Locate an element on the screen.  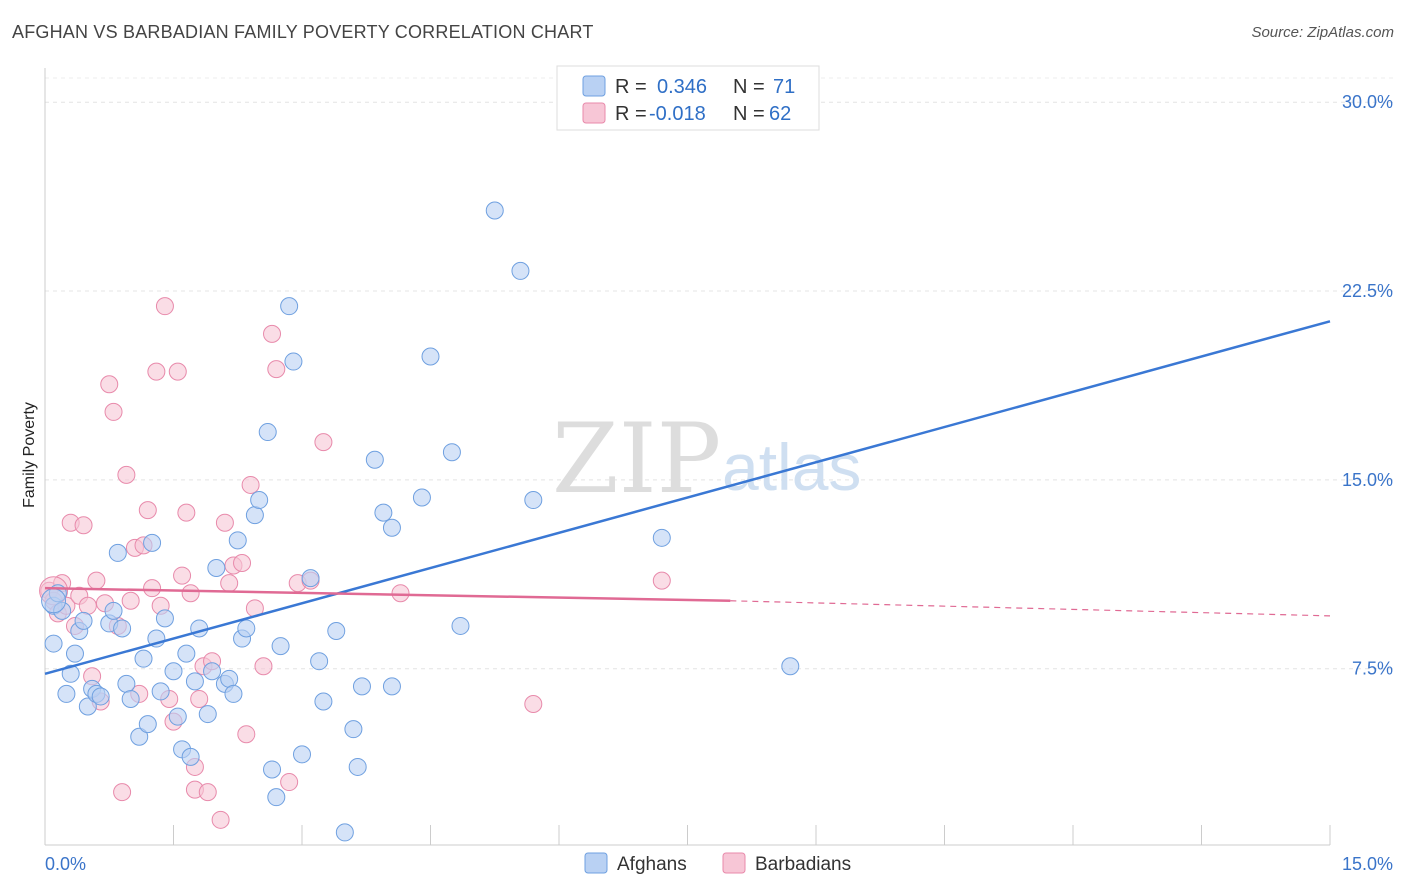
x-tick-labels: 0.0% 15.0% is located at coordinates (719, 864).